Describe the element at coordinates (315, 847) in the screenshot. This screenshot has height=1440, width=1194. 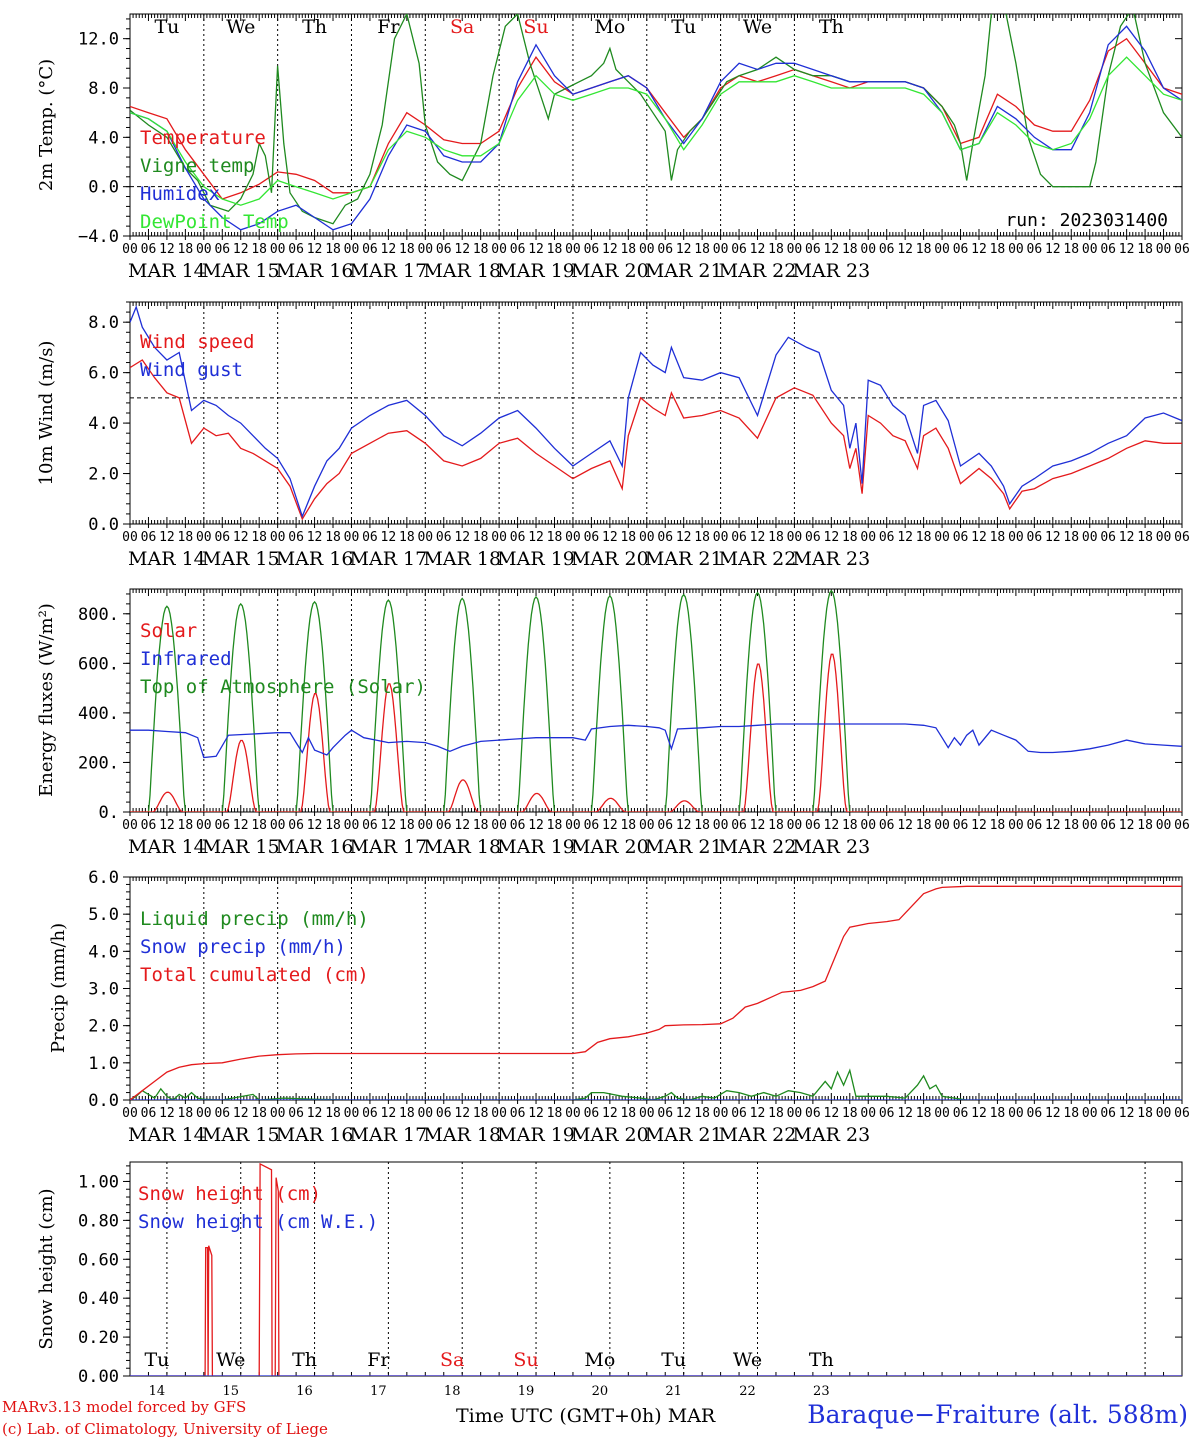
I see `date-label: MAR 16` at that location.